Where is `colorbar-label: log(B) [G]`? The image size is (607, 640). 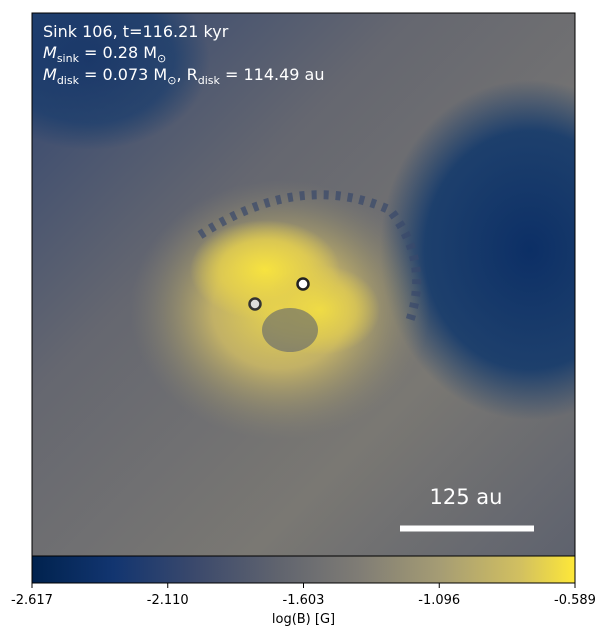 colorbar-label: log(B) [G] is located at coordinates (303, 619).